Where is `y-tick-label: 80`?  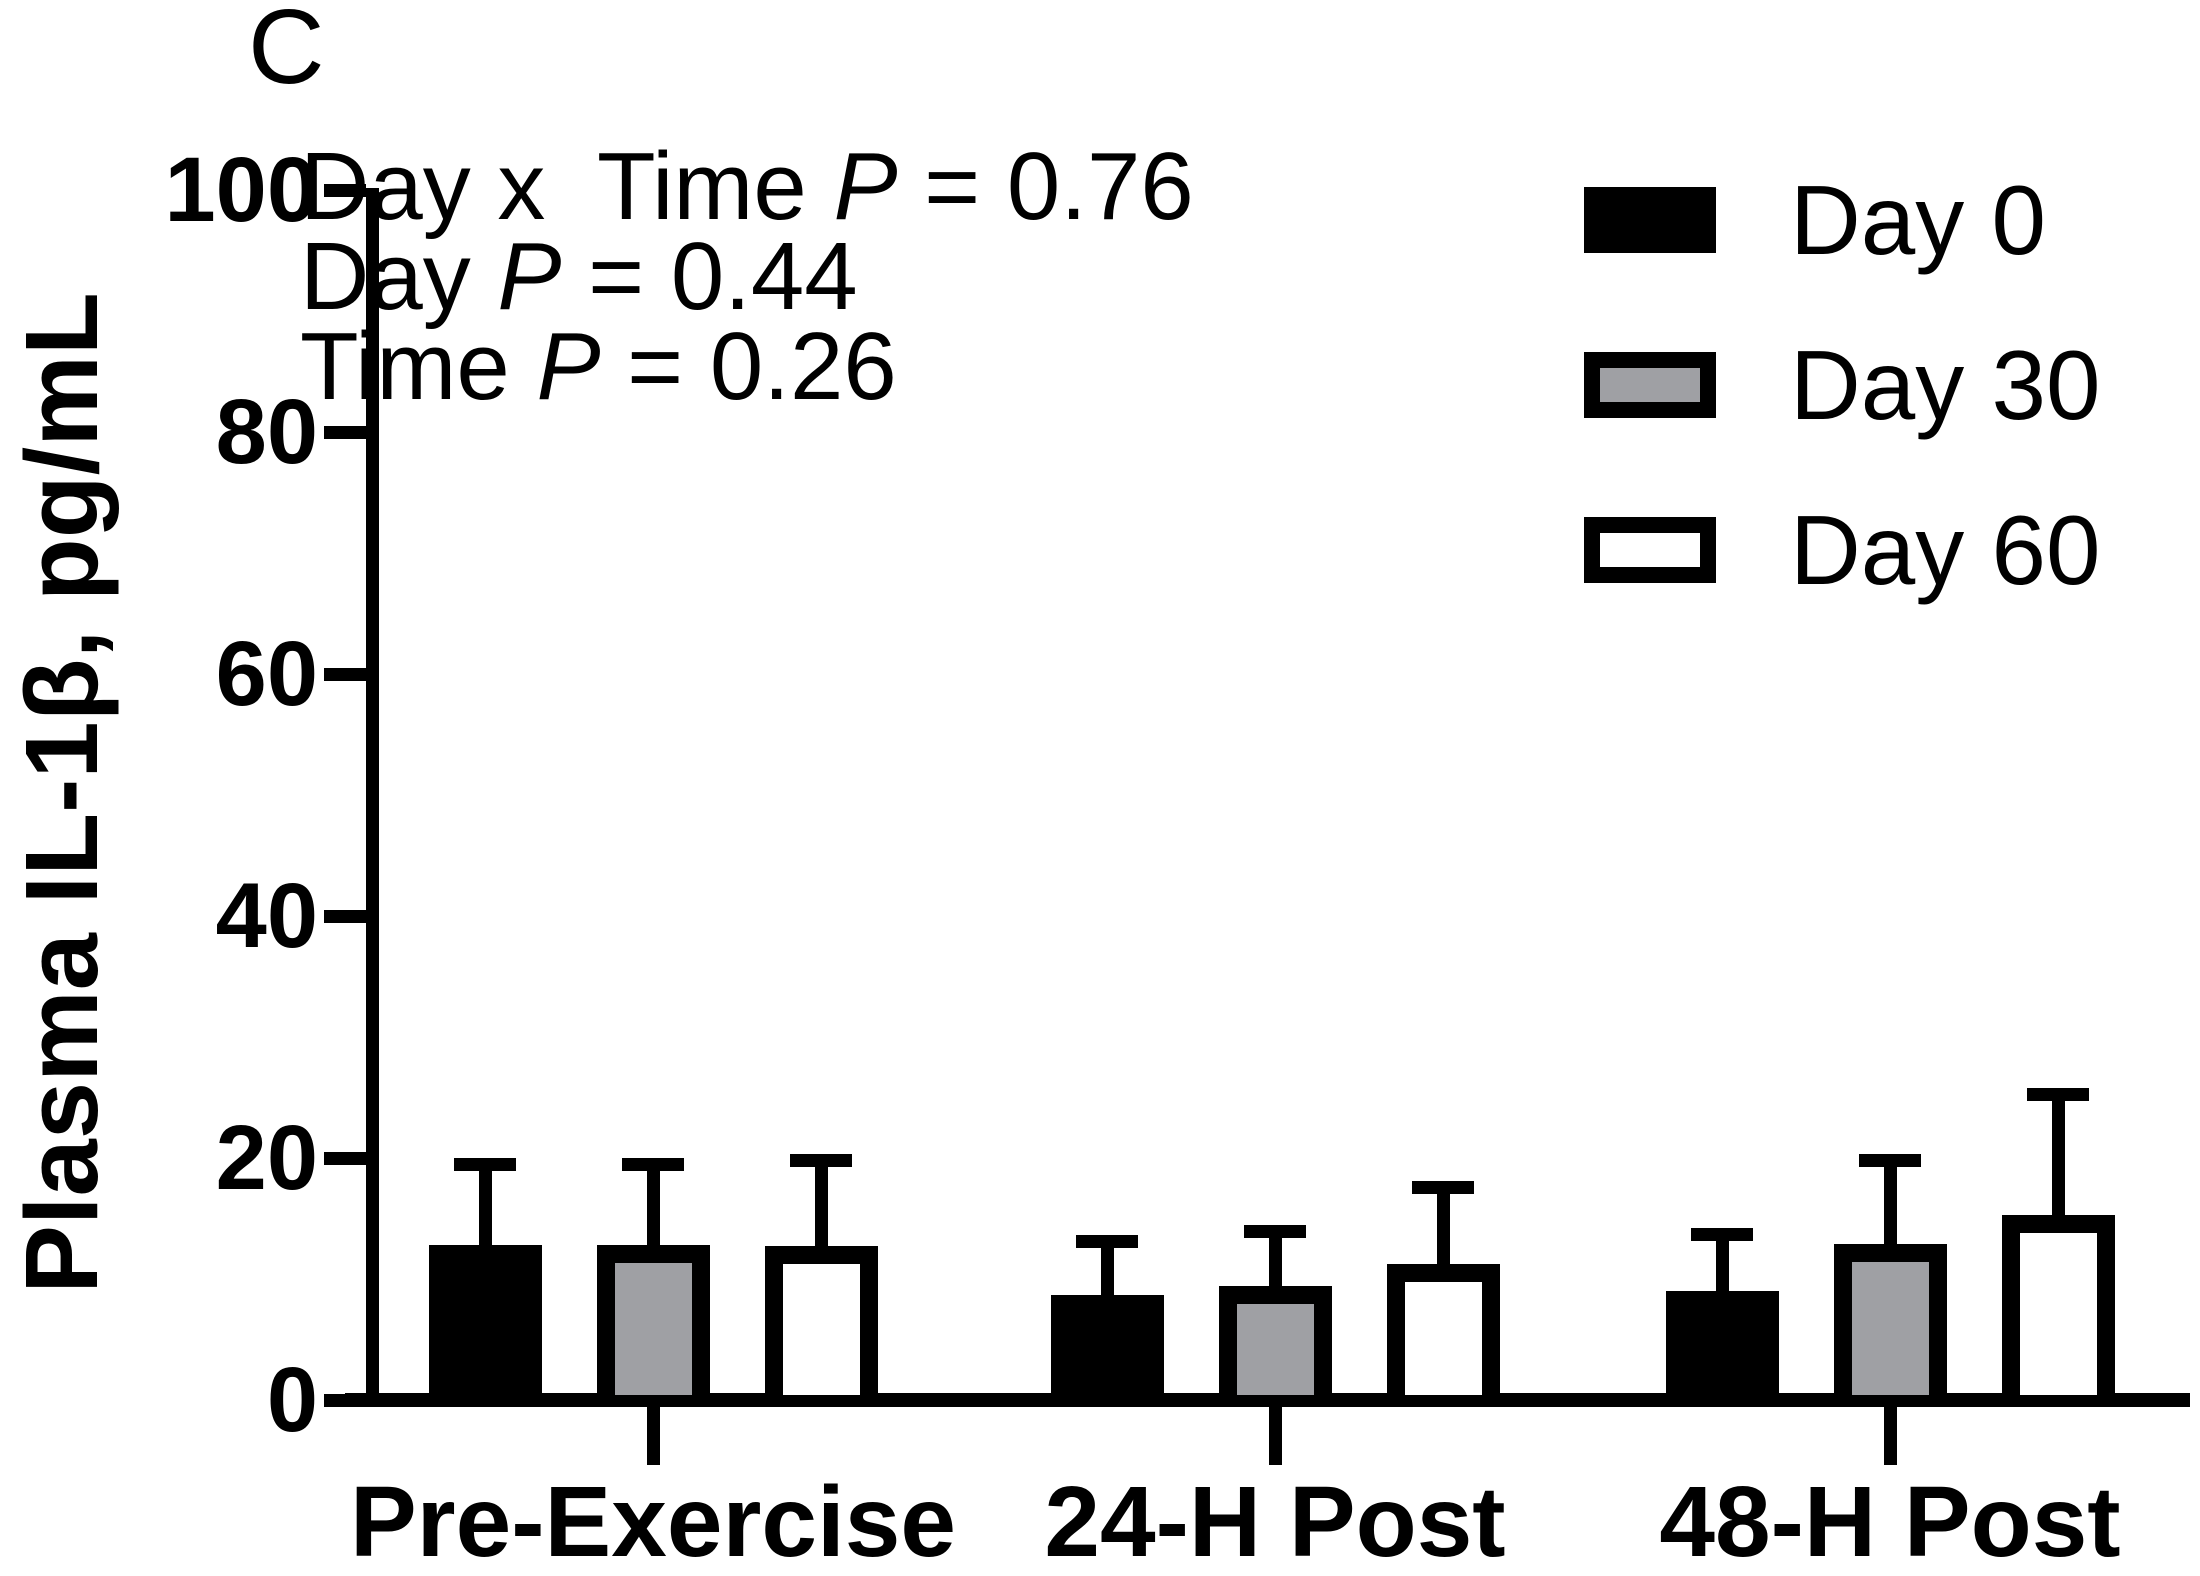
y-tick-label: 80 is located at coordinates (266, 432).